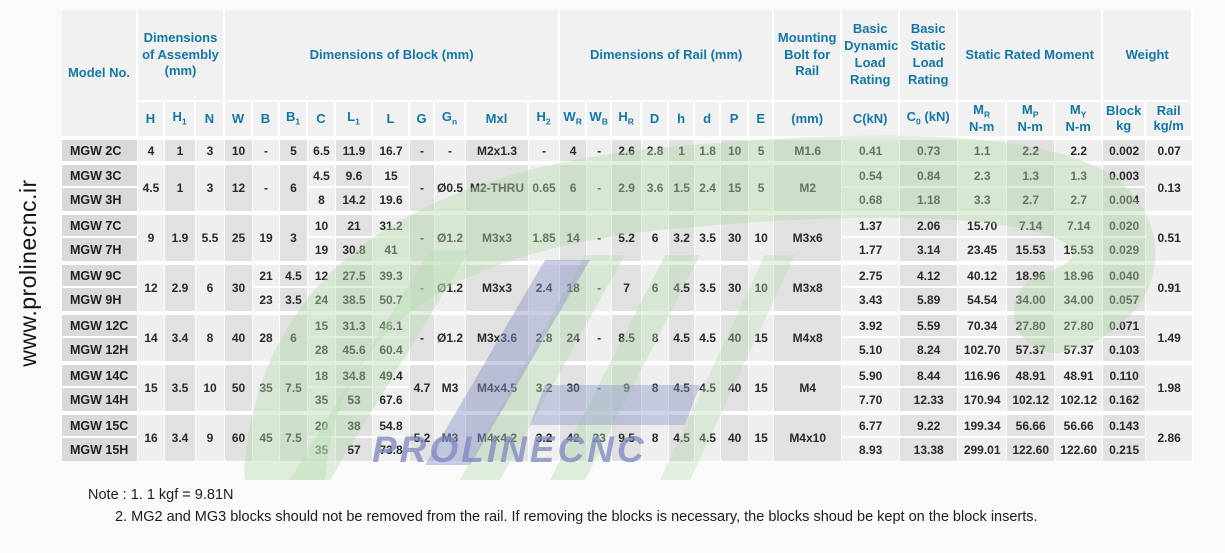 The height and width of the screenshot is (553, 1225). What do you see at coordinates (871, 426) in the screenshot?
I see `table-cell: 6.77` at bounding box center [871, 426].